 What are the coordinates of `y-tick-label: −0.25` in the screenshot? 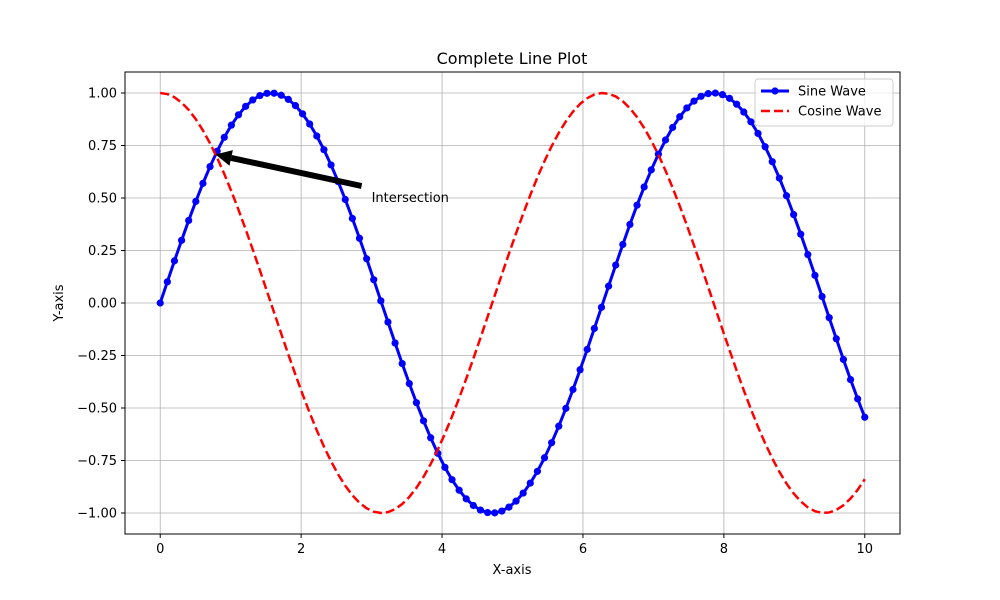 It's located at (97, 356).